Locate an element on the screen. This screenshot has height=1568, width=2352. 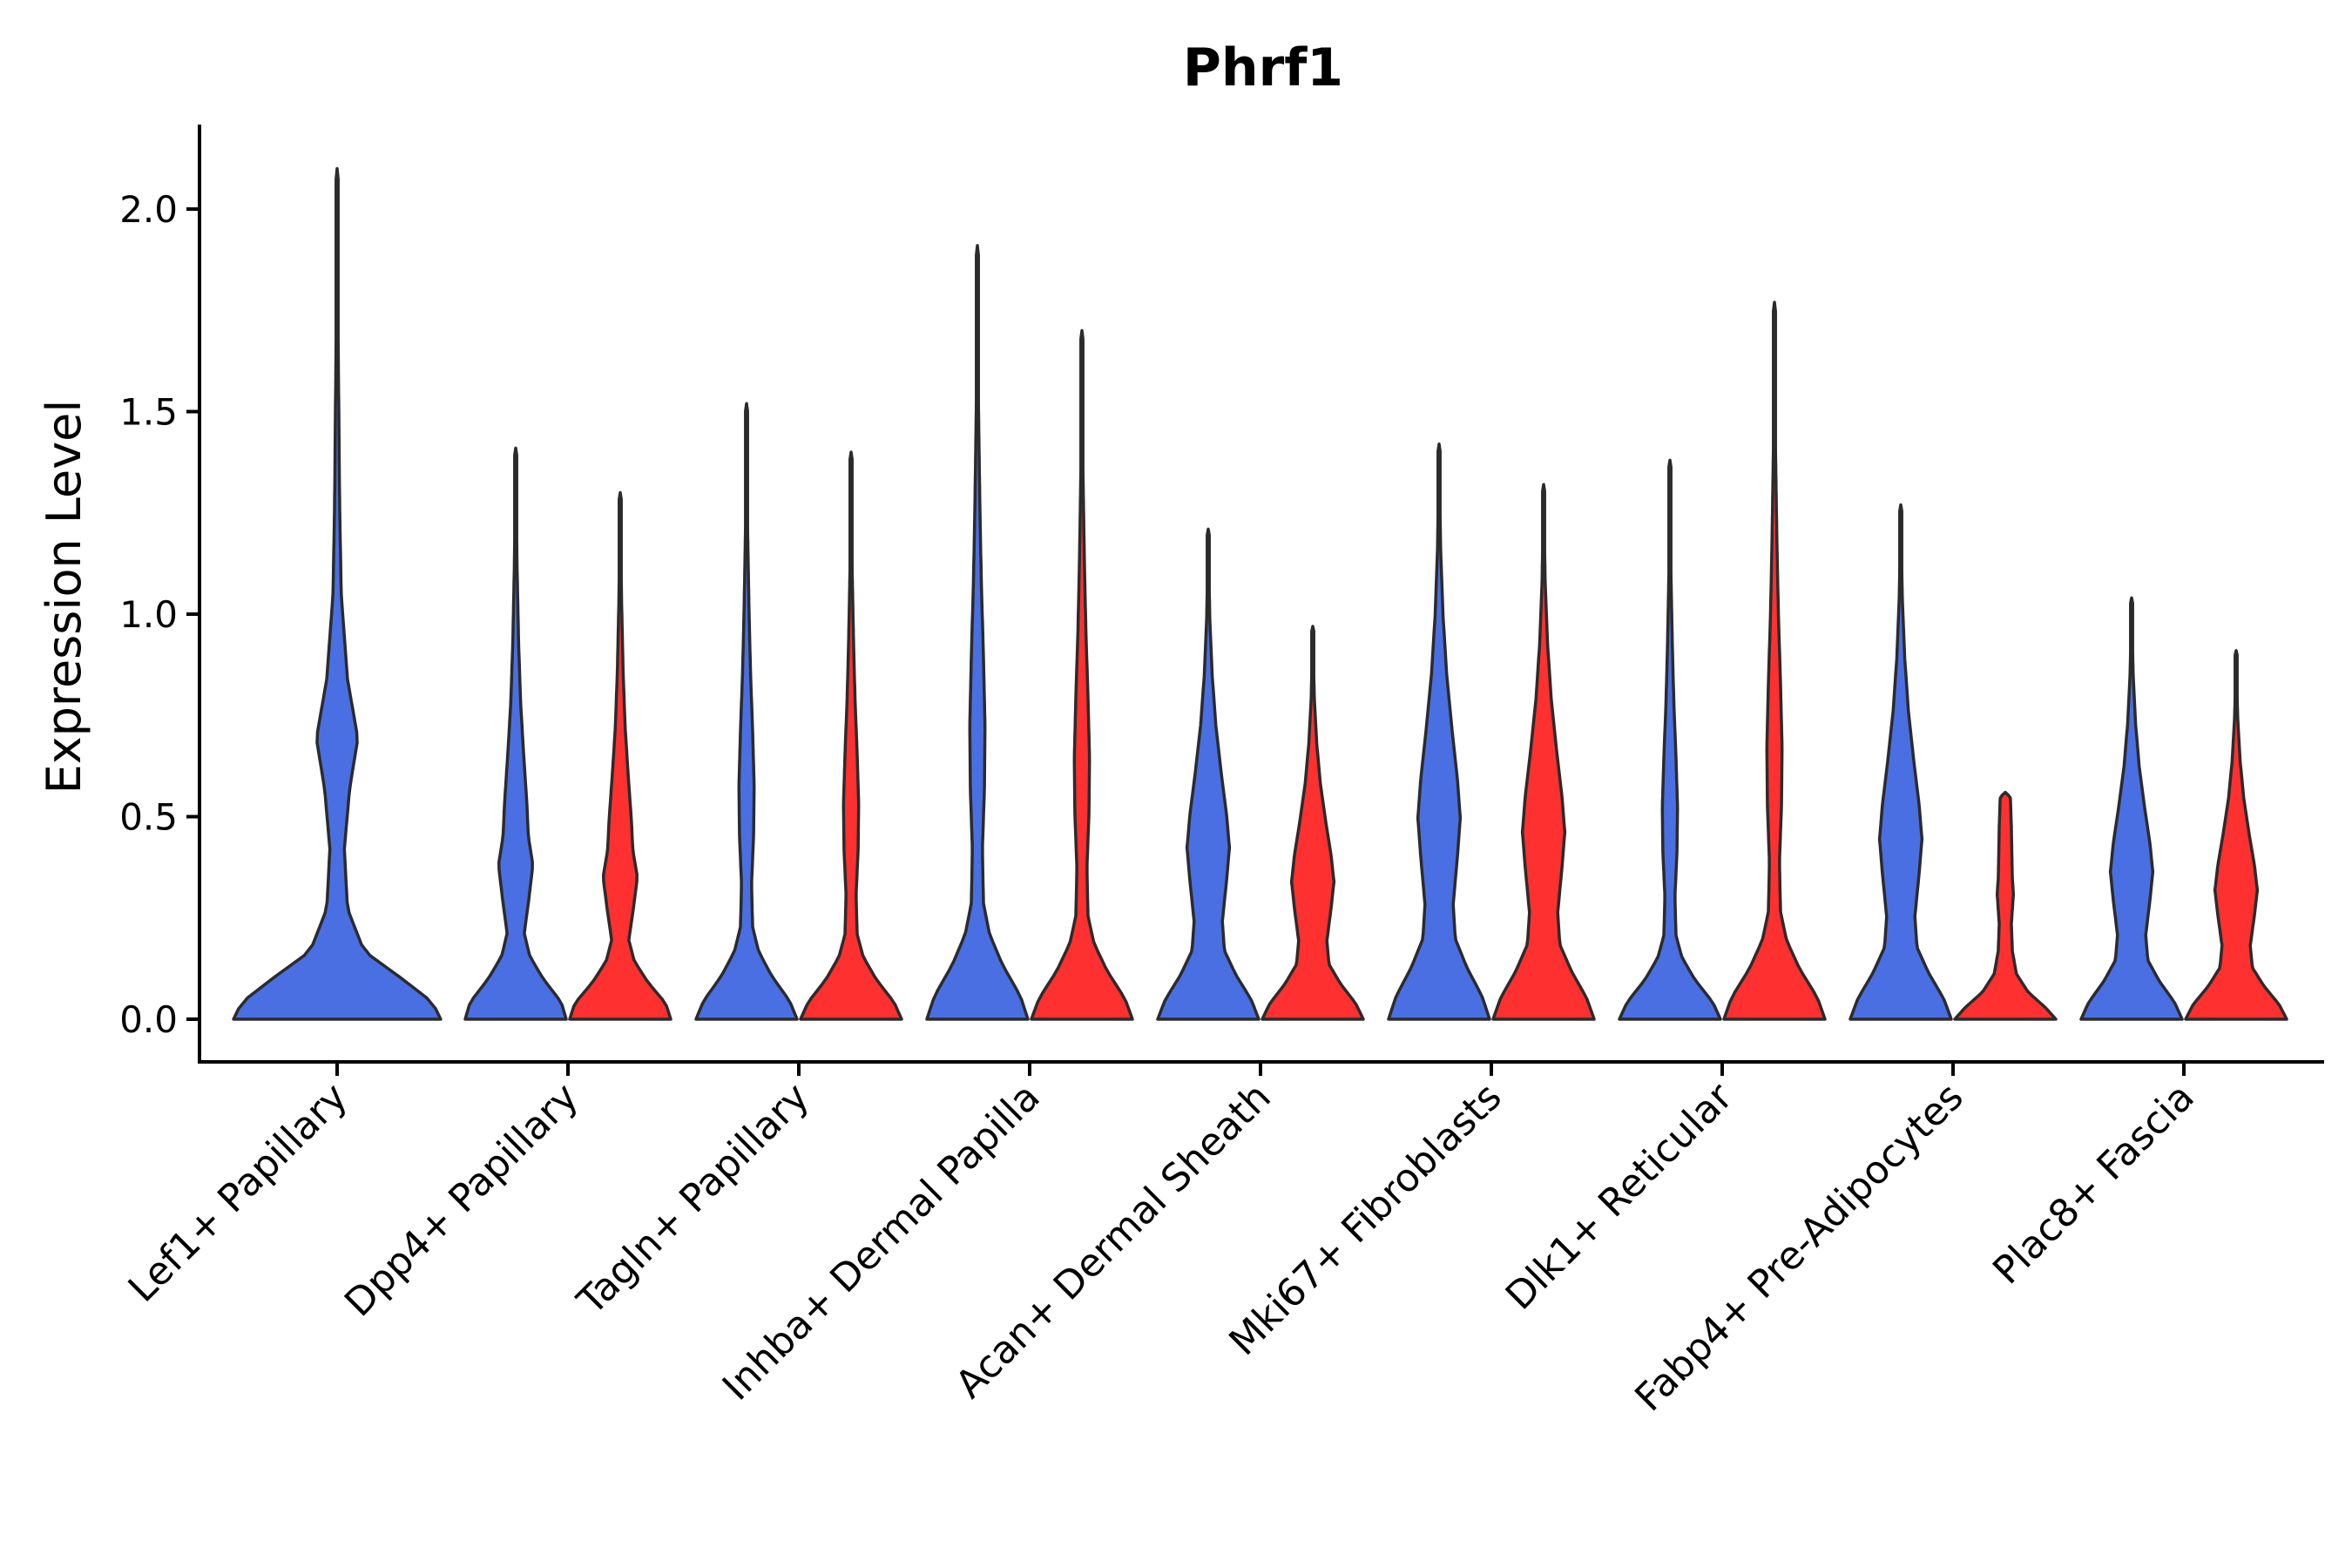
x-category-label: Tagln+ Papillary is located at coordinates (693, 1199).